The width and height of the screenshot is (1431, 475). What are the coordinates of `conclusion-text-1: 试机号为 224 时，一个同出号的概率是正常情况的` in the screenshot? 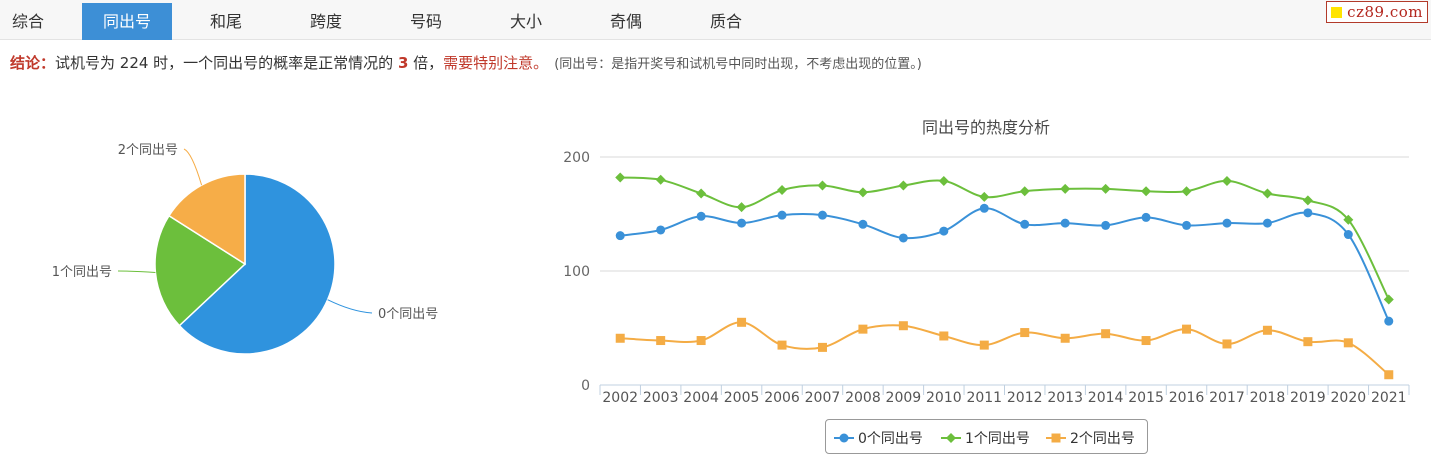 It's located at (226, 63).